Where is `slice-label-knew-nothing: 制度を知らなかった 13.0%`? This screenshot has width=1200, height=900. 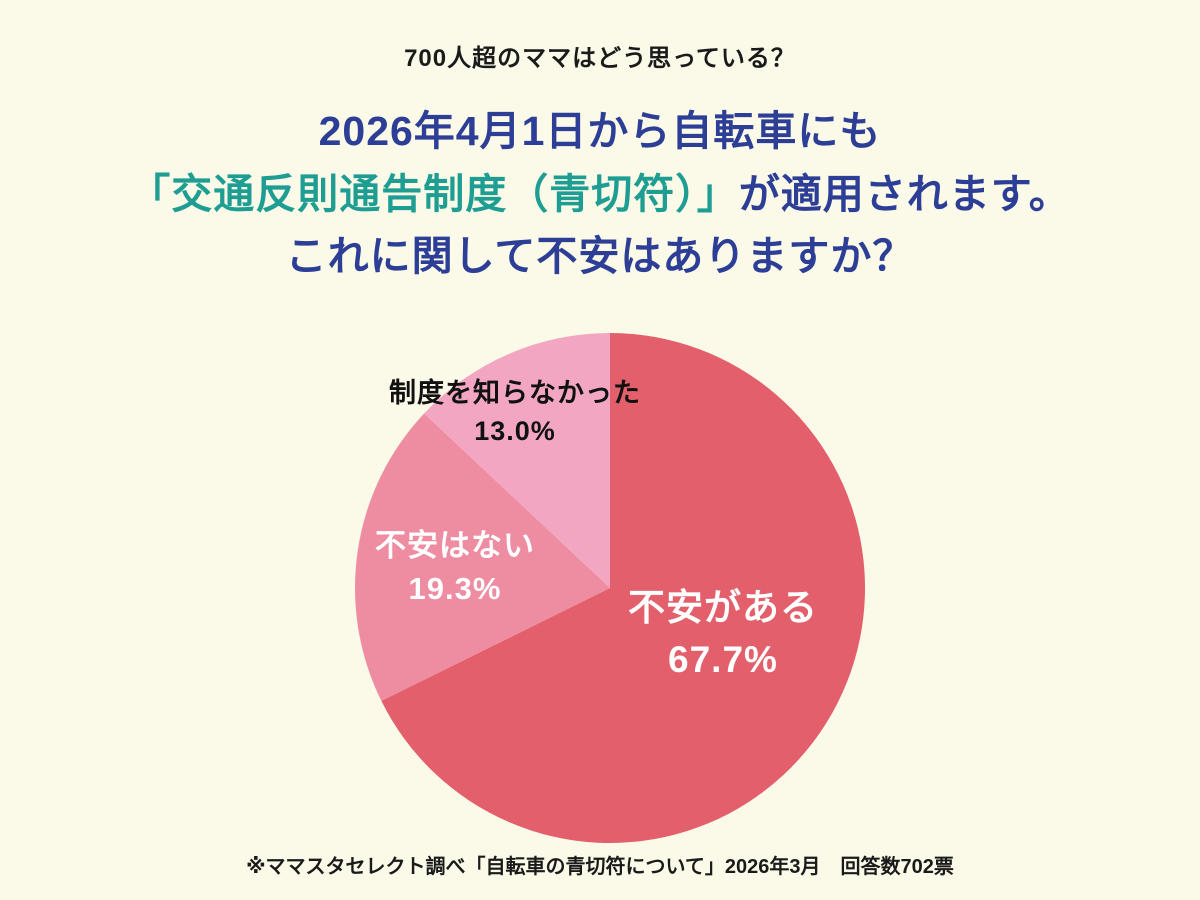 slice-label-knew-nothing: 制度を知らなかった 13.0% is located at coordinates (515, 413).